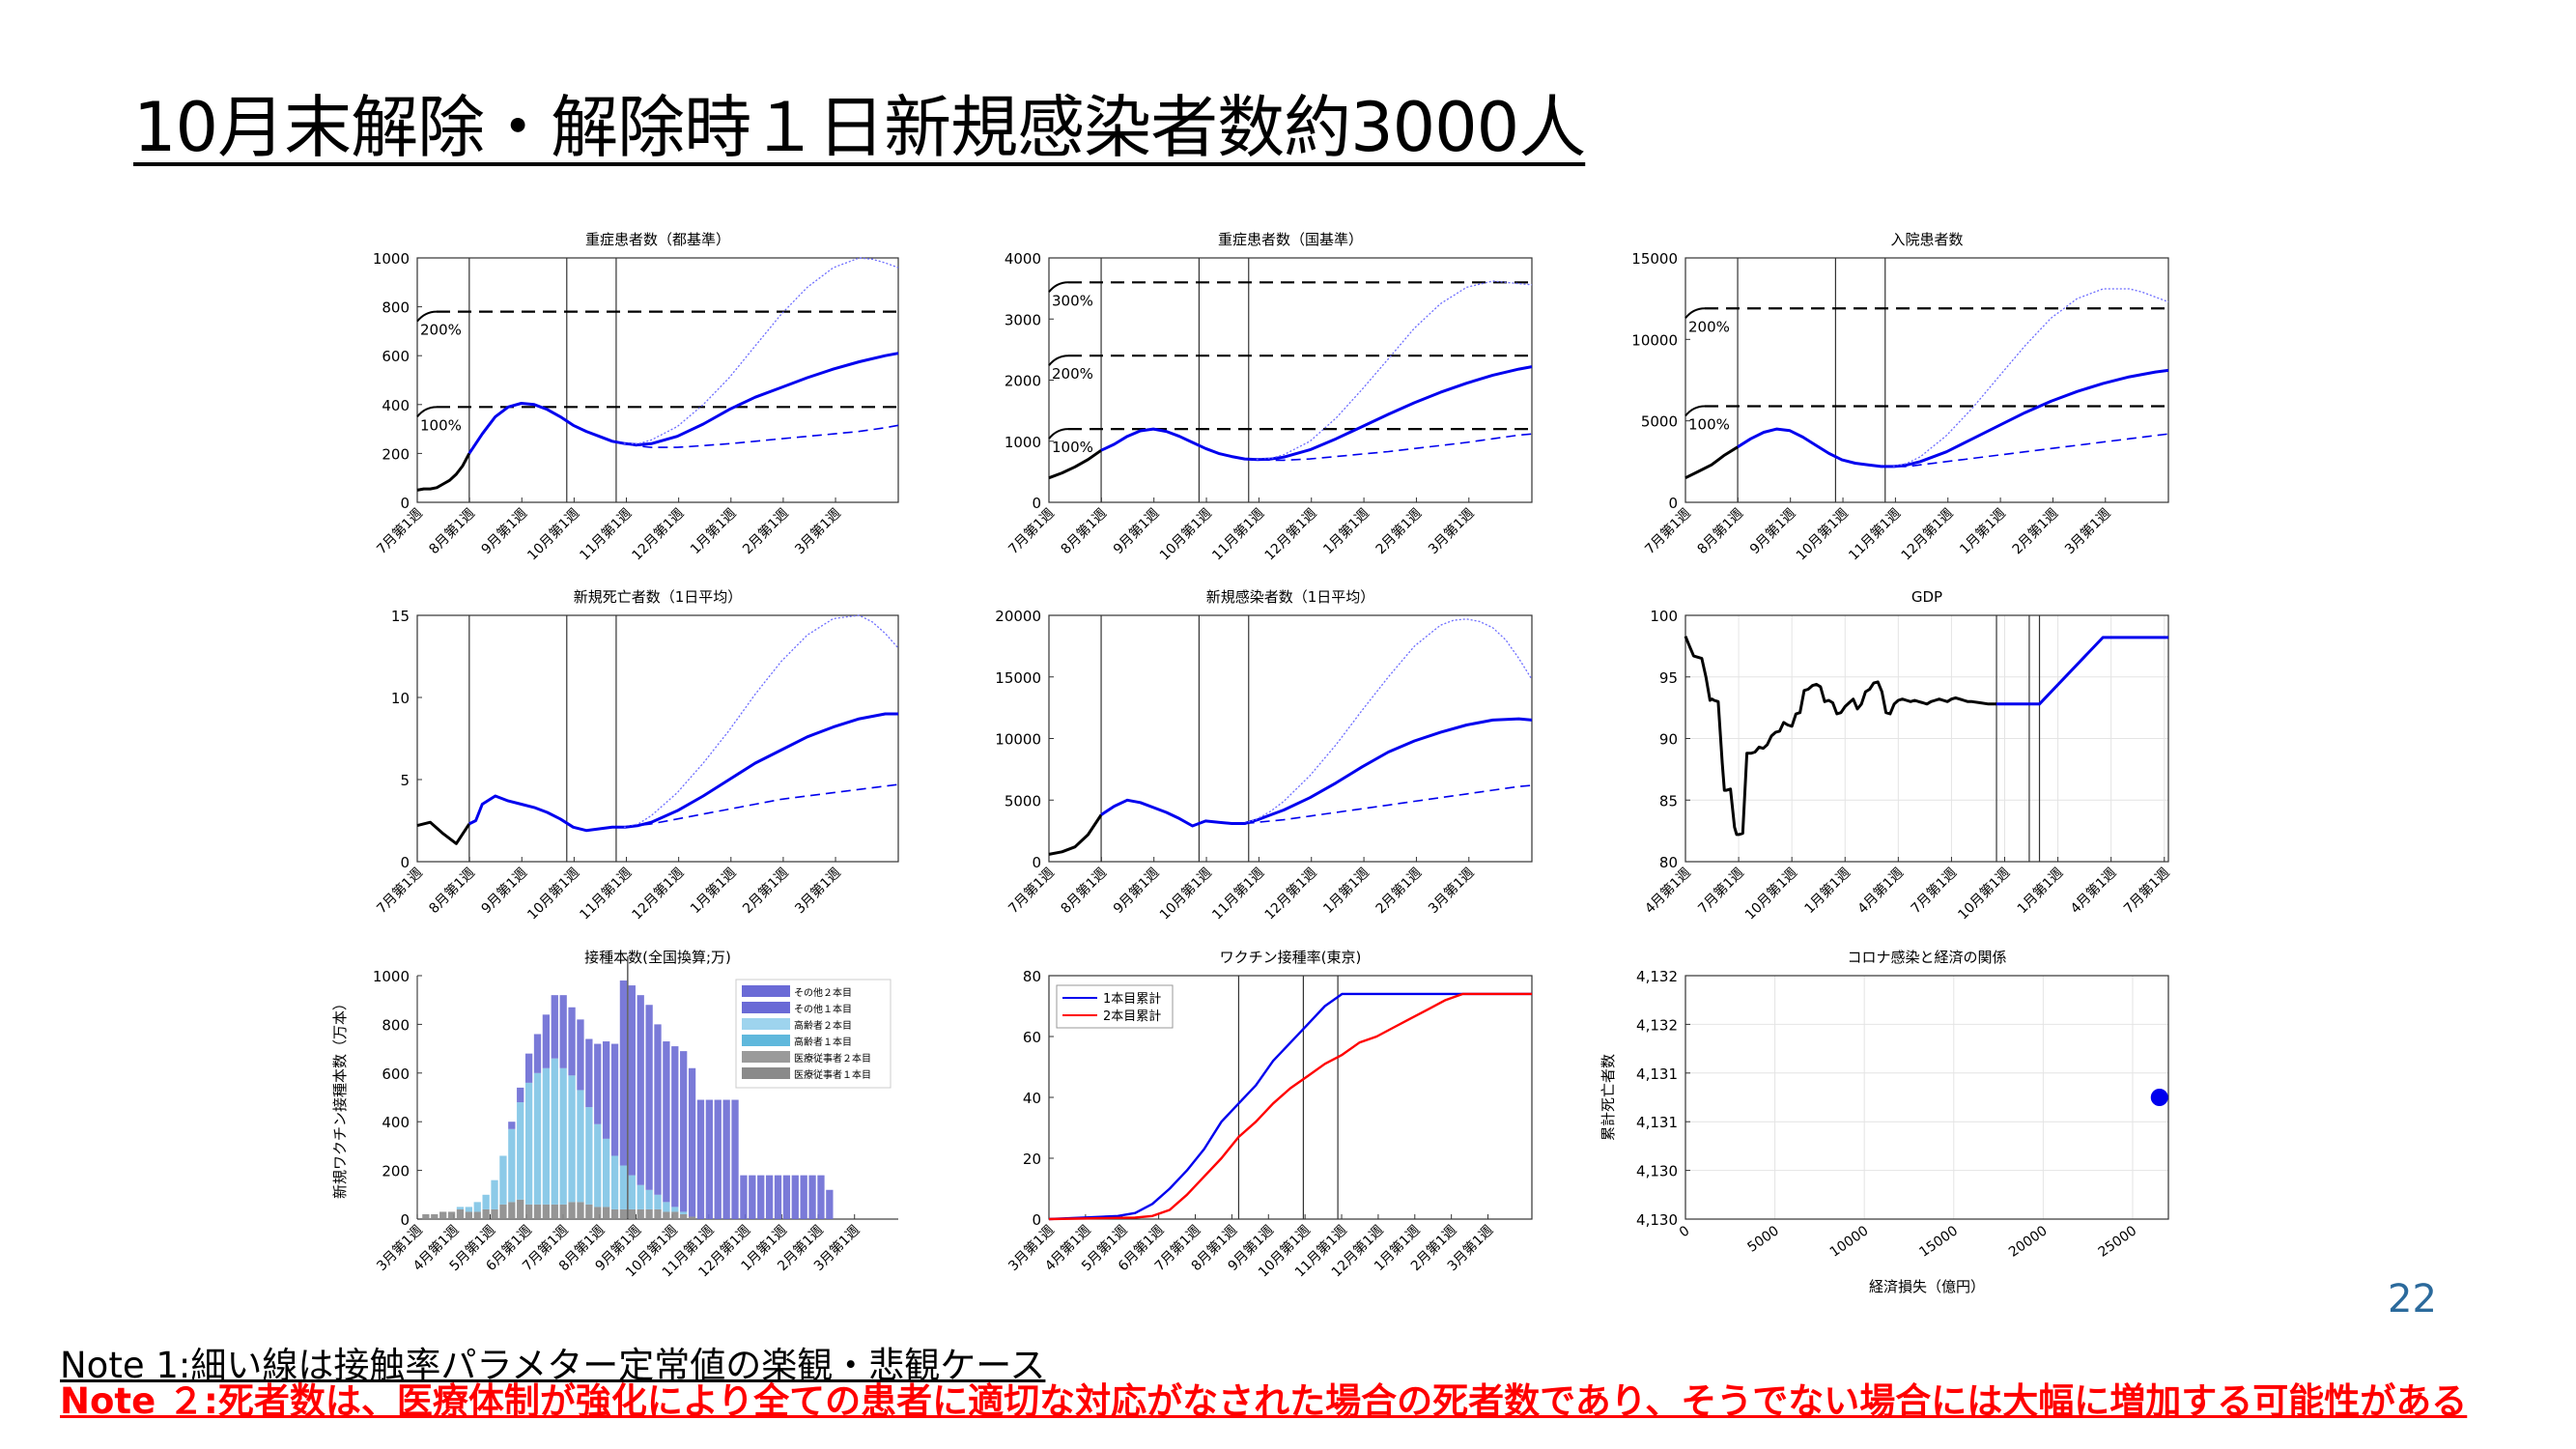  Describe the element at coordinates (1668, 740) in the screenshot. I see `y-tick-label: 90` at that location.